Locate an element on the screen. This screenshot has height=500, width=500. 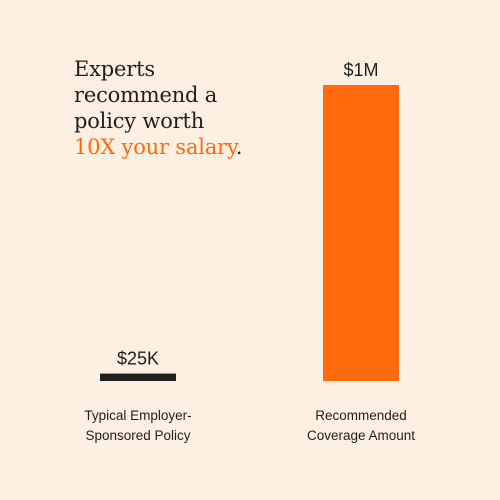
headline-highlight: 10X your salary is located at coordinates (155, 147).